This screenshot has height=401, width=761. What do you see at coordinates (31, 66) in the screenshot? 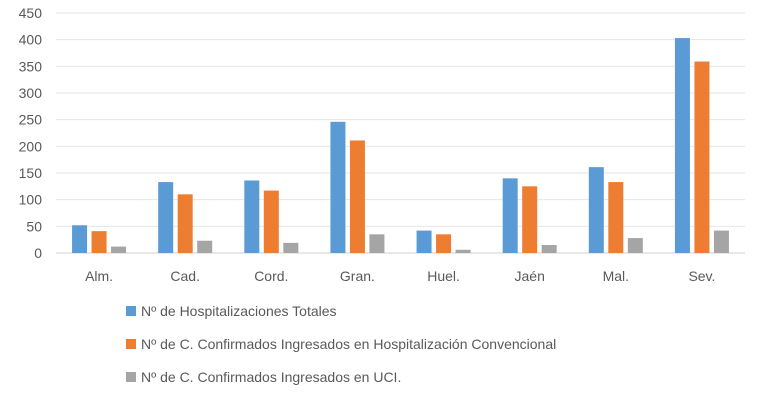
I see `y-tick-label: 350` at bounding box center [31, 66].